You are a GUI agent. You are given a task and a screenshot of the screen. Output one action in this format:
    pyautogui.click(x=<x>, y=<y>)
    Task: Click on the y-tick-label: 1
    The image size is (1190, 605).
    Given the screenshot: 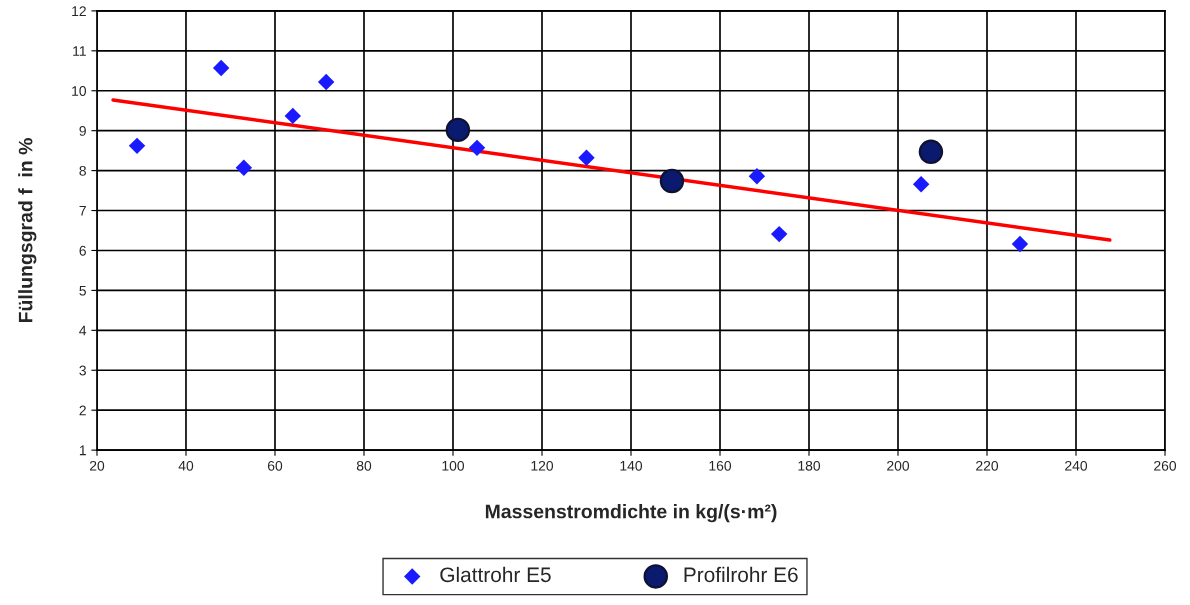 What is the action you would take?
    pyautogui.click(x=82, y=450)
    